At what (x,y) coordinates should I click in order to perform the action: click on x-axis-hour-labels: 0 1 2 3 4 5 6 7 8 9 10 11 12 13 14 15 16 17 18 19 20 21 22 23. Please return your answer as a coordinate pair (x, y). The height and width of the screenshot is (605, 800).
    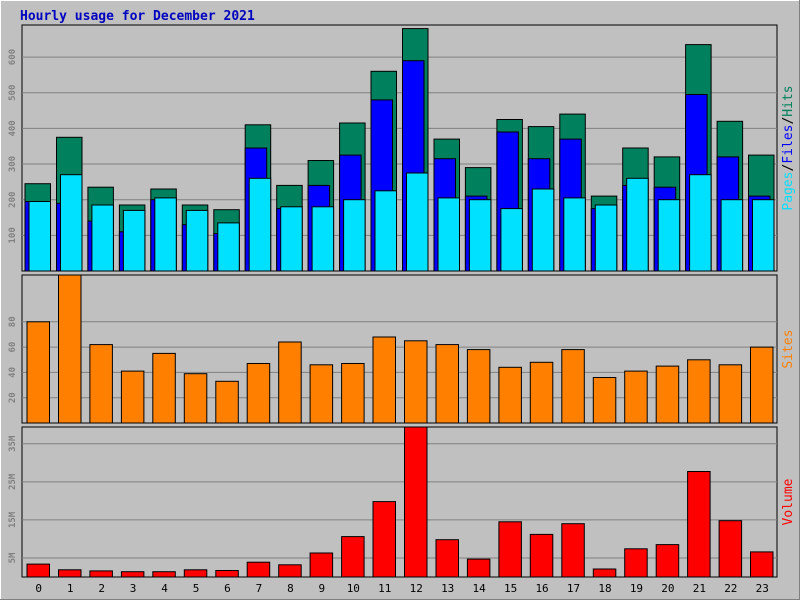
    Looking at the image, I should click on (401, 588).